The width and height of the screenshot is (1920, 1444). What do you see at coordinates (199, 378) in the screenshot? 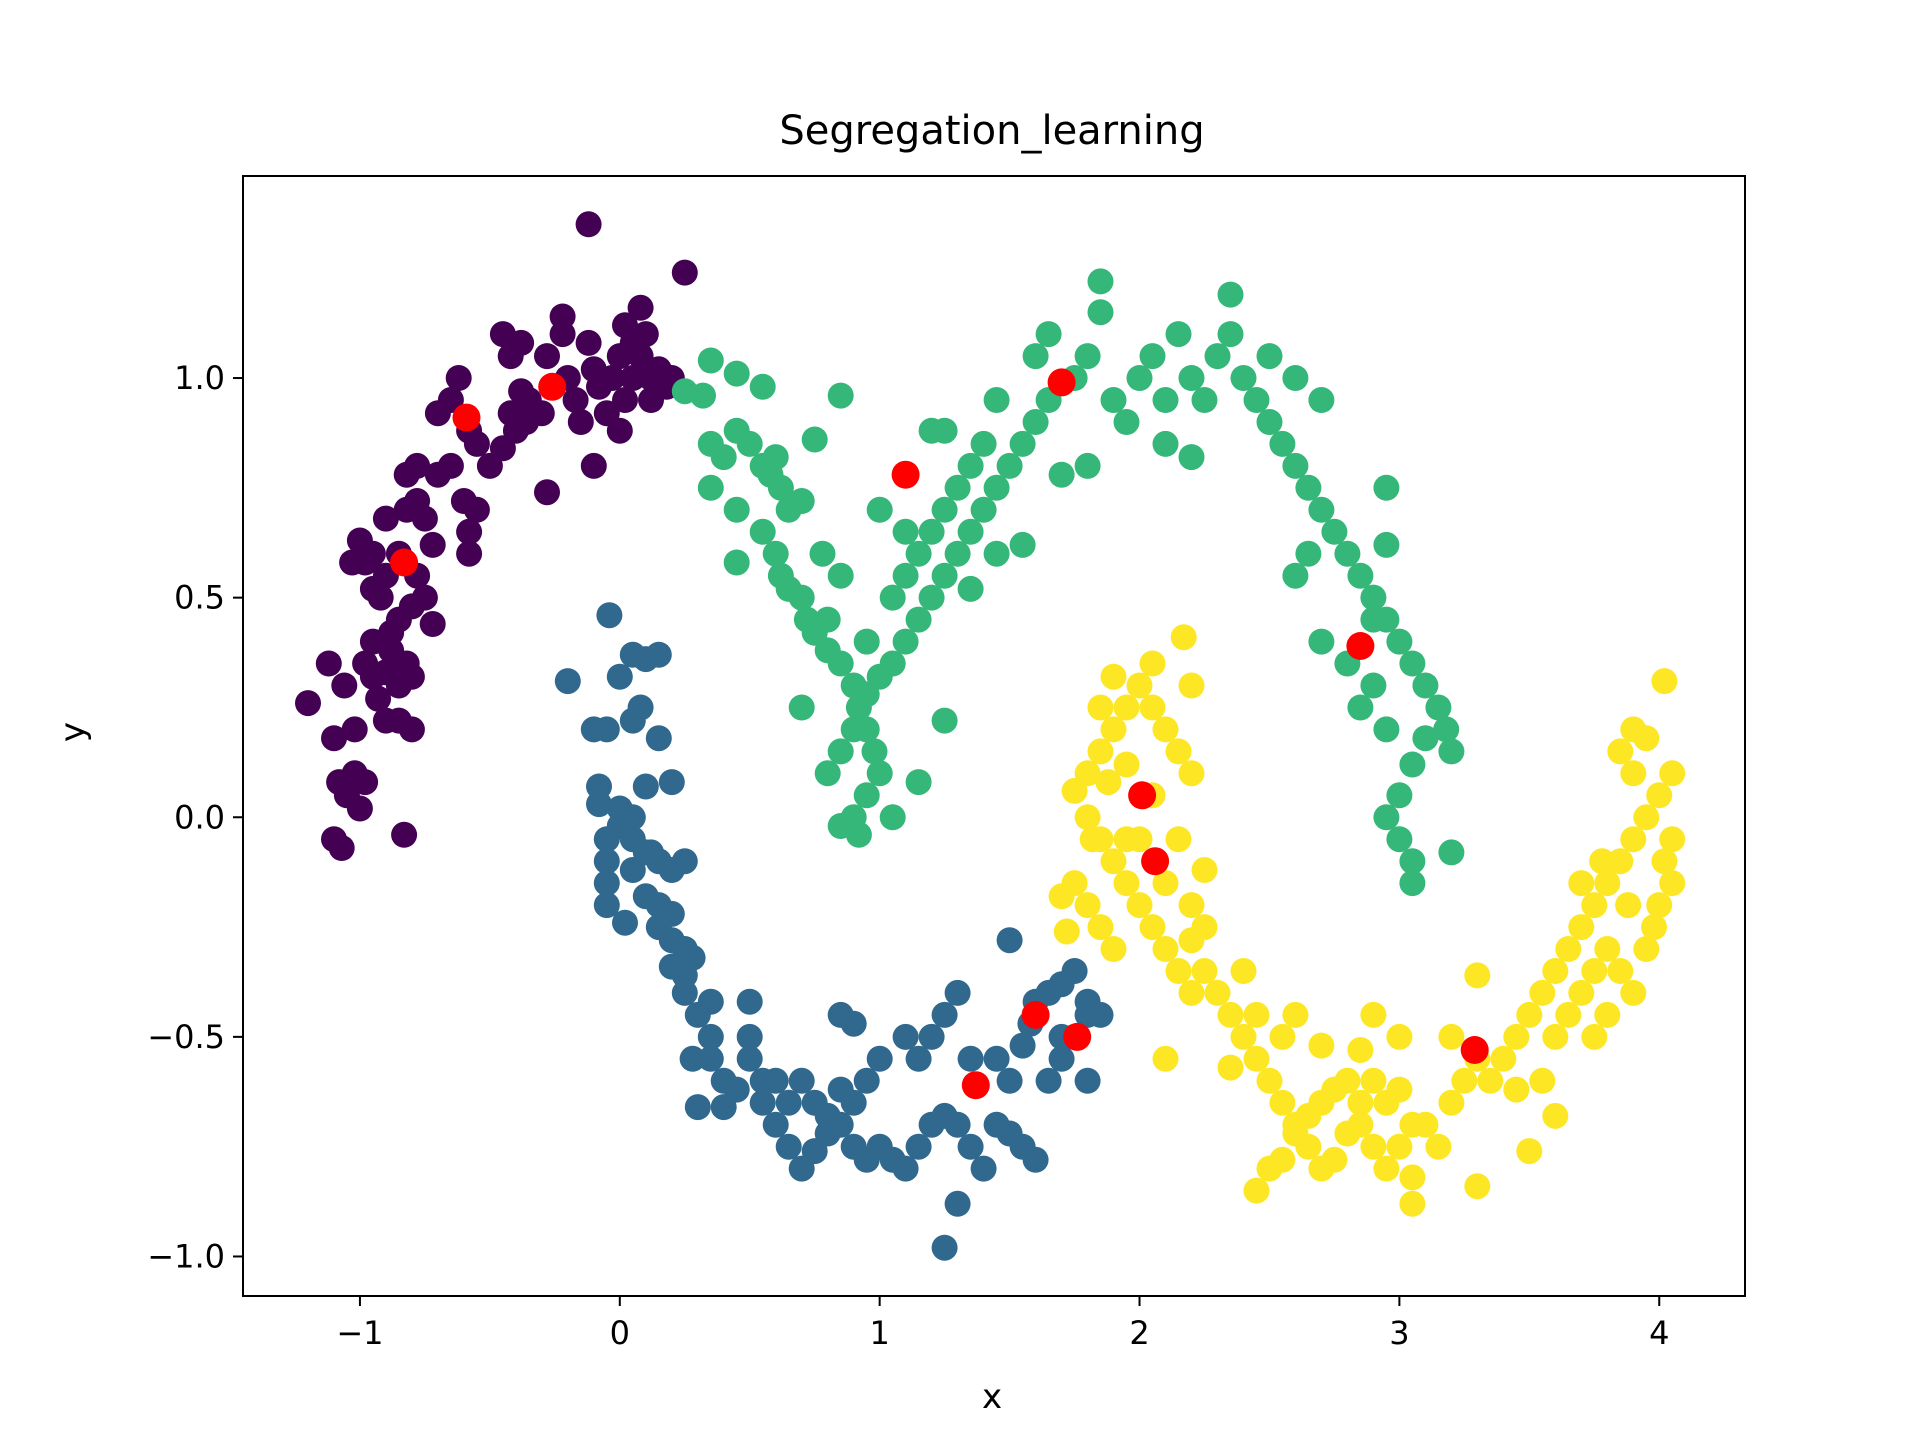
I see `y-tick-label: 1.0` at bounding box center [199, 378].